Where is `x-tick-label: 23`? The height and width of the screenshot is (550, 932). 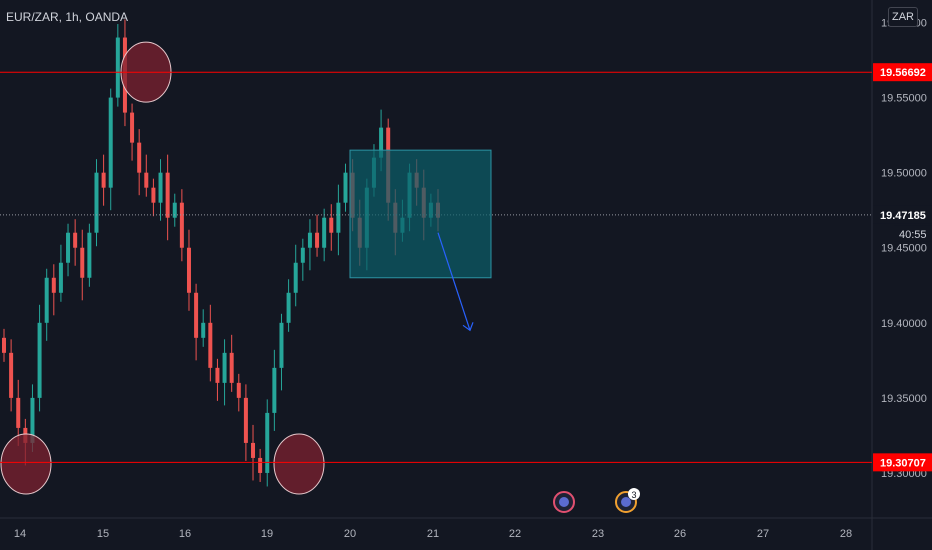
x-tick-label: 23 is located at coordinates (598, 534).